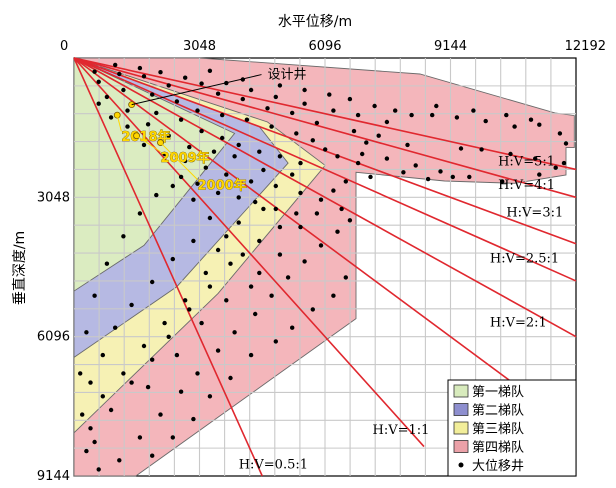 Image resolution: width=616 pixels, height=488 pixels. Describe the element at coordinates (498, 429) in the screenshot. I see `legend-label: 第三梯队` at that location.